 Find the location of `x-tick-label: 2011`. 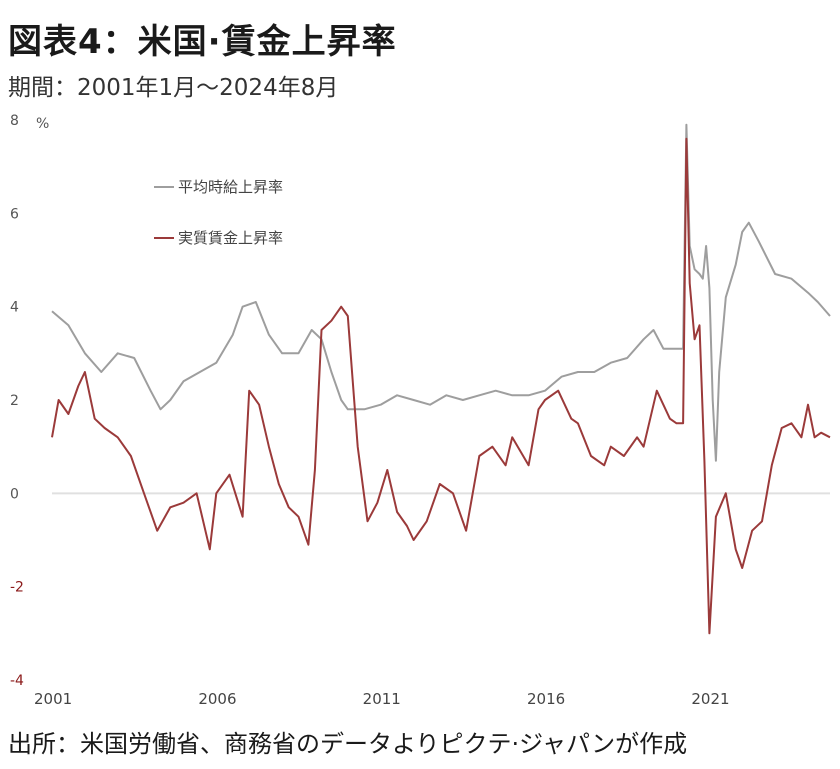

x-tick-label: 2011 is located at coordinates (382, 699).